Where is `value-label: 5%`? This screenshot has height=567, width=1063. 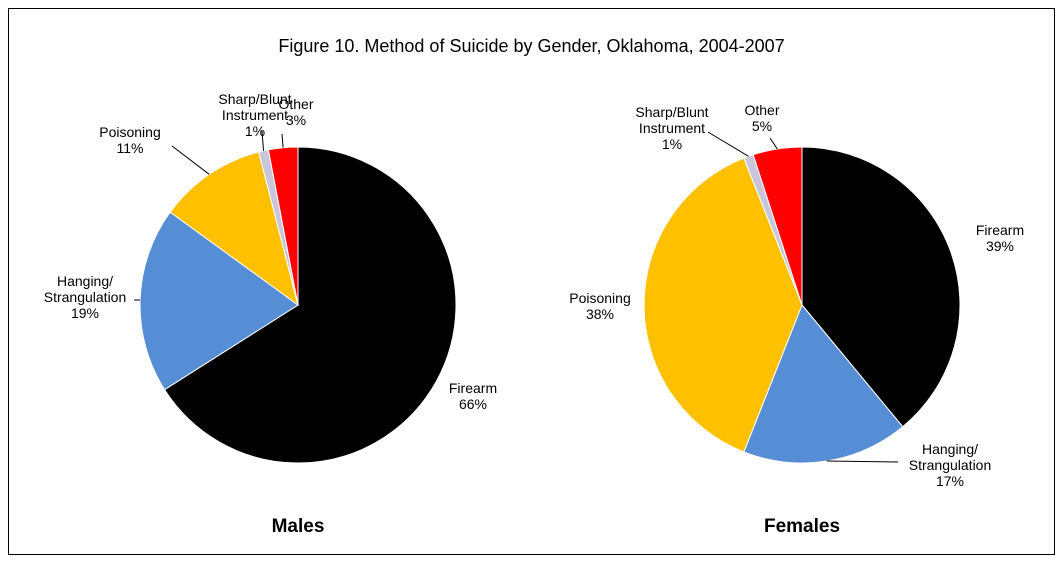
value-label: 5% is located at coordinates (762, 126).